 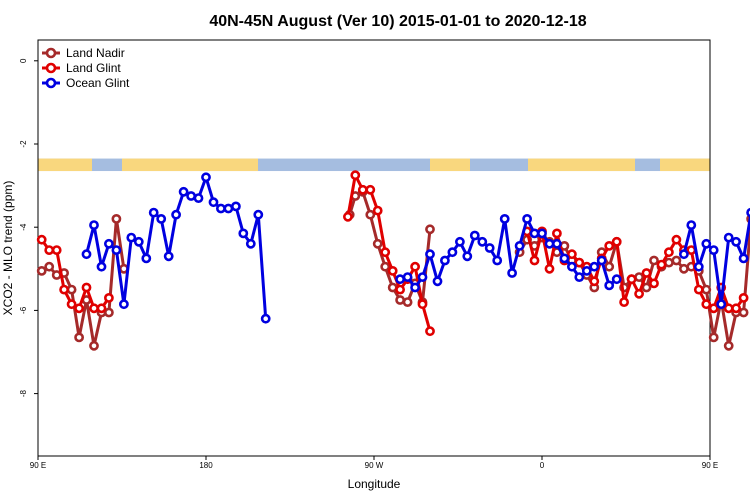 What do you see at coordinates (374, 465) in the screenshot?
I see `x-tick-label: 90 W` at bounding box center [374, 465].